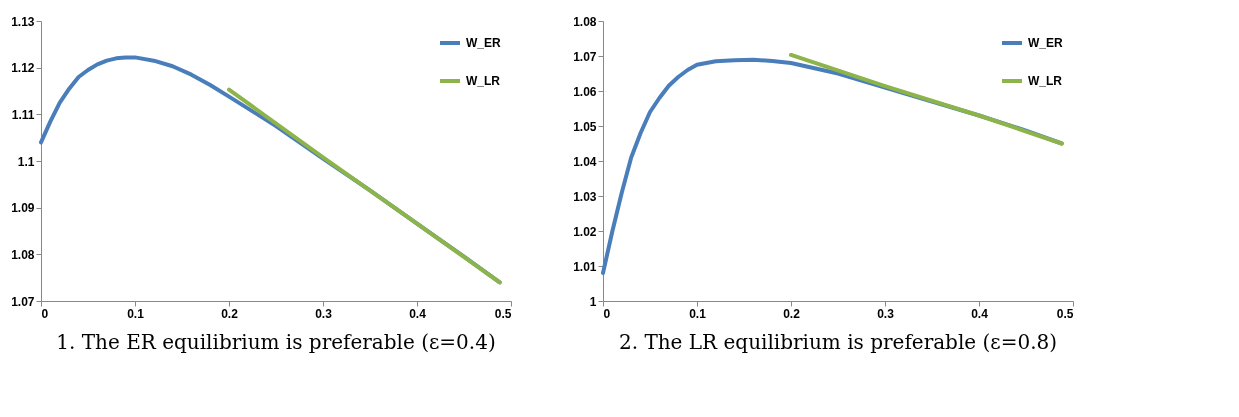  What do you see at coordinates (585, 161) in the screenshot?
I see `y-tick-label: 1.04` at bounding box center [585, 161].